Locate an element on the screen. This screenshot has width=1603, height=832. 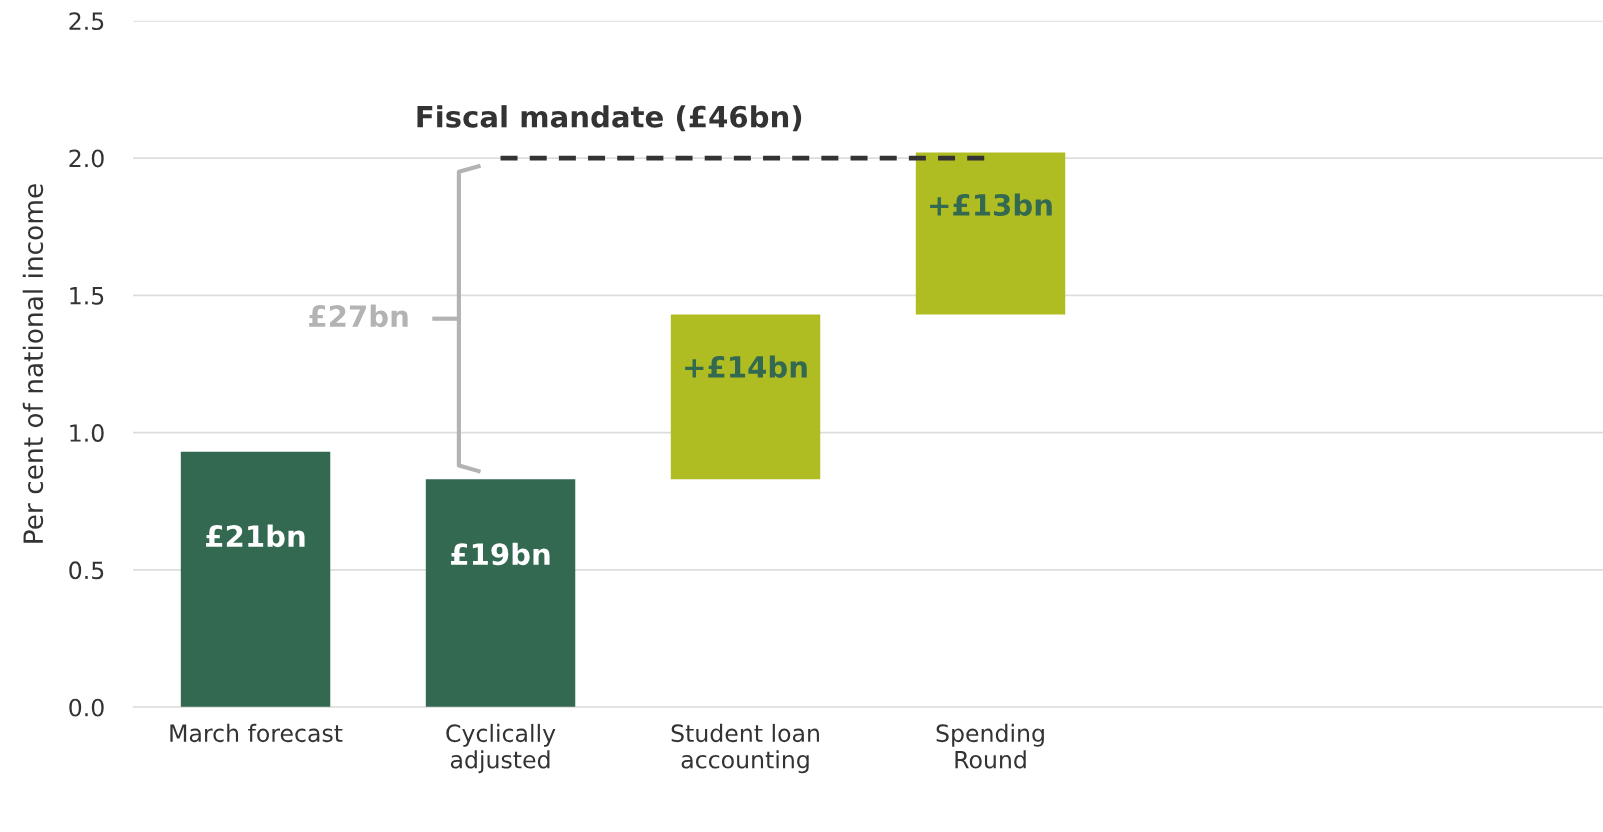
annotation: £19bn is located at coordinates (500, 554).